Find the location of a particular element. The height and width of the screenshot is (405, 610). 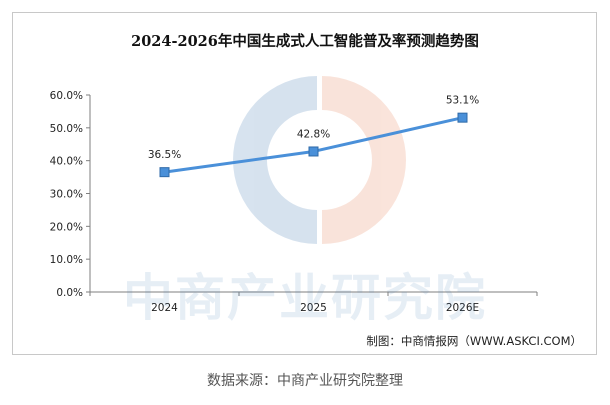

data-label: 36.5% is located at coordinates (164, 155).